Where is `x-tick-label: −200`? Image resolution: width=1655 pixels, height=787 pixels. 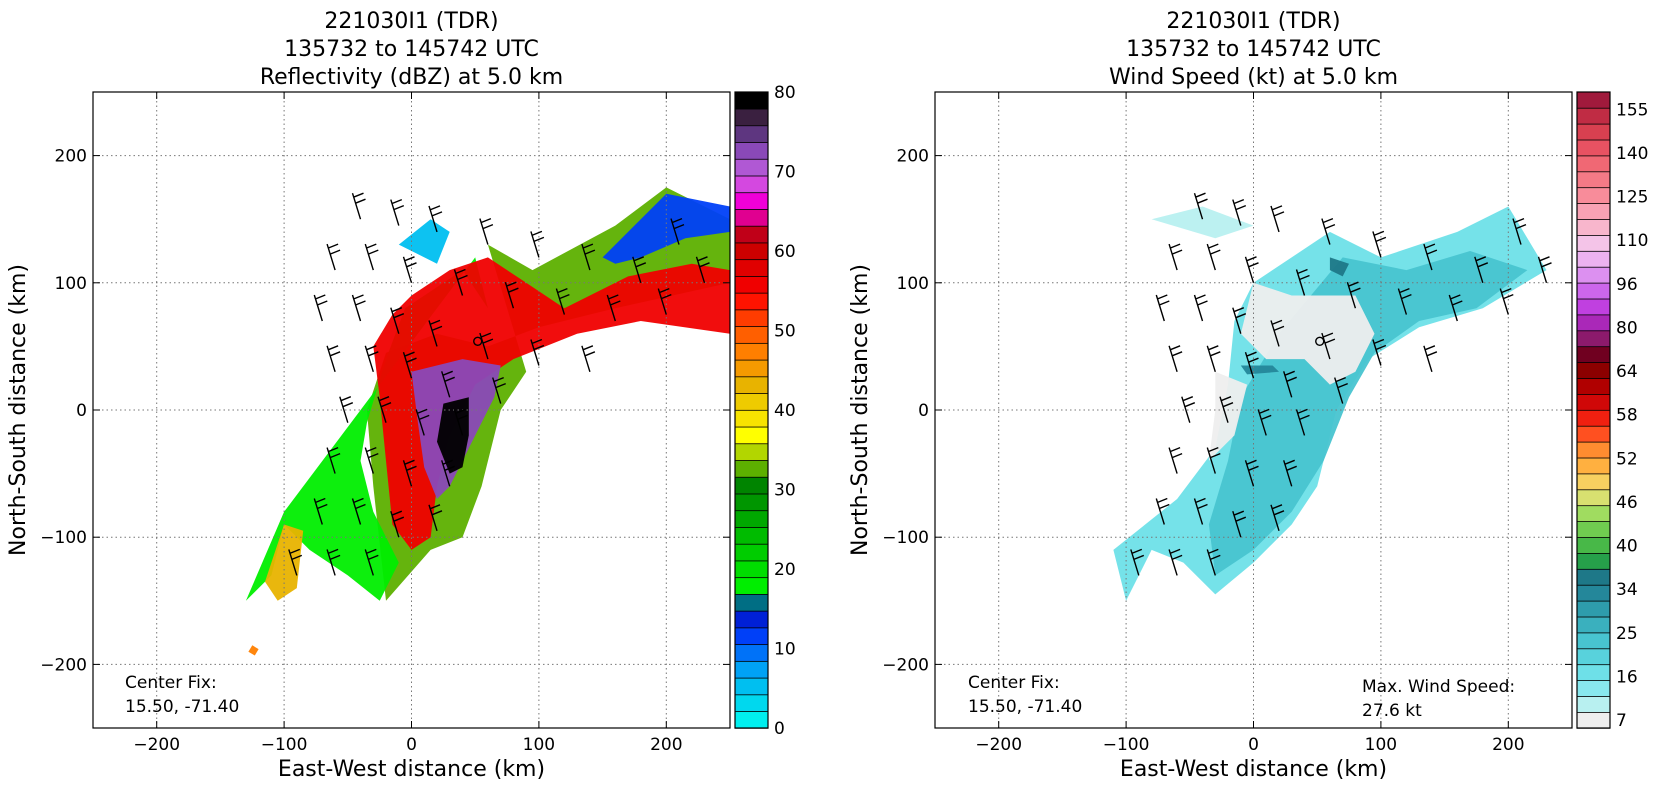 x-tick-label: −200 is located at coordinates (156, 745).